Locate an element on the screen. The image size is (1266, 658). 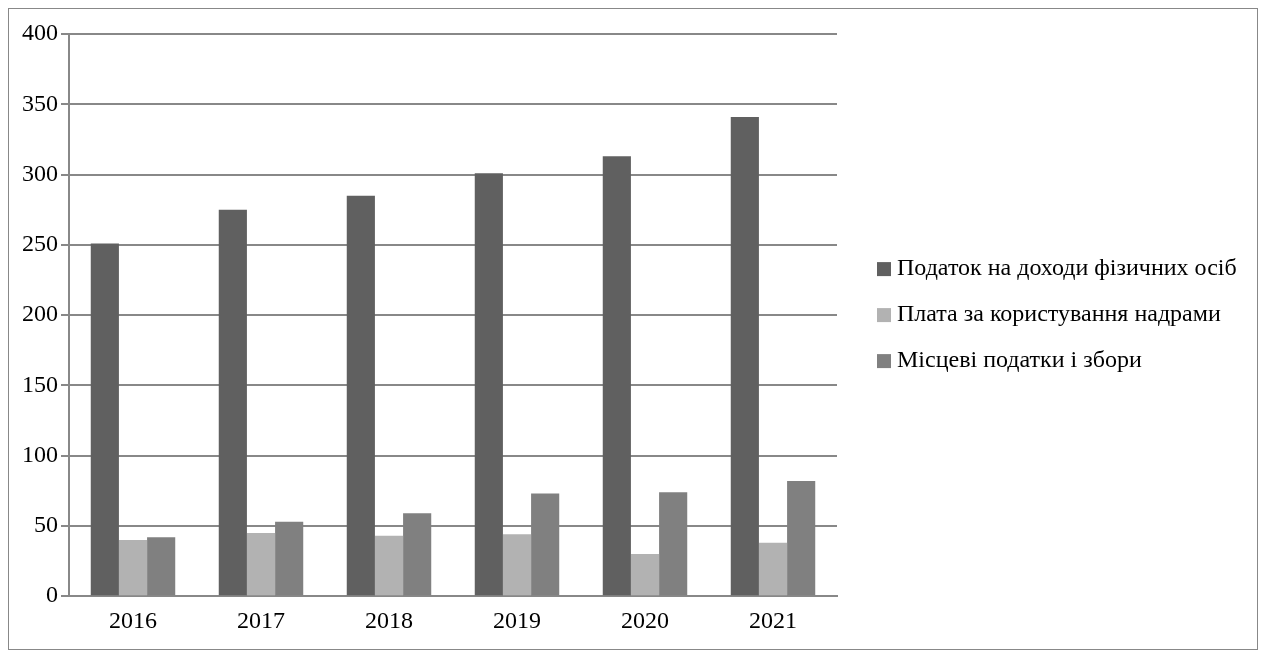
x-tick-label: 2018 is located at coordinates (389, 619).